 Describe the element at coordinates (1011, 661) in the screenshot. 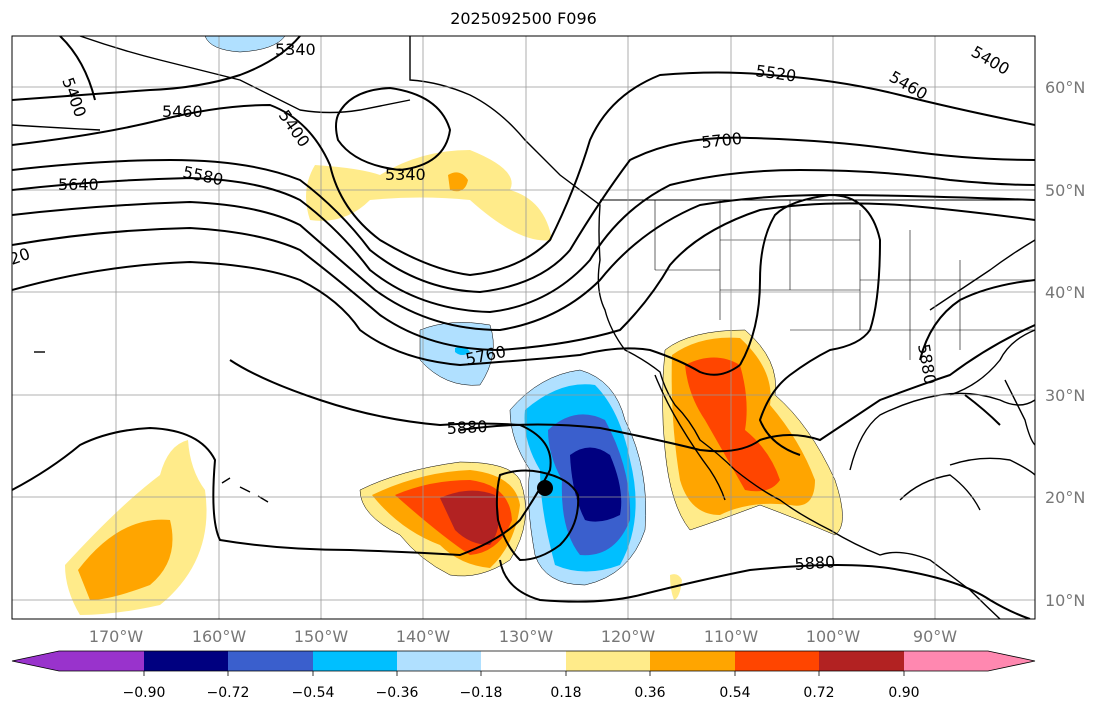

I see `colorbar-extend-high` at that location.